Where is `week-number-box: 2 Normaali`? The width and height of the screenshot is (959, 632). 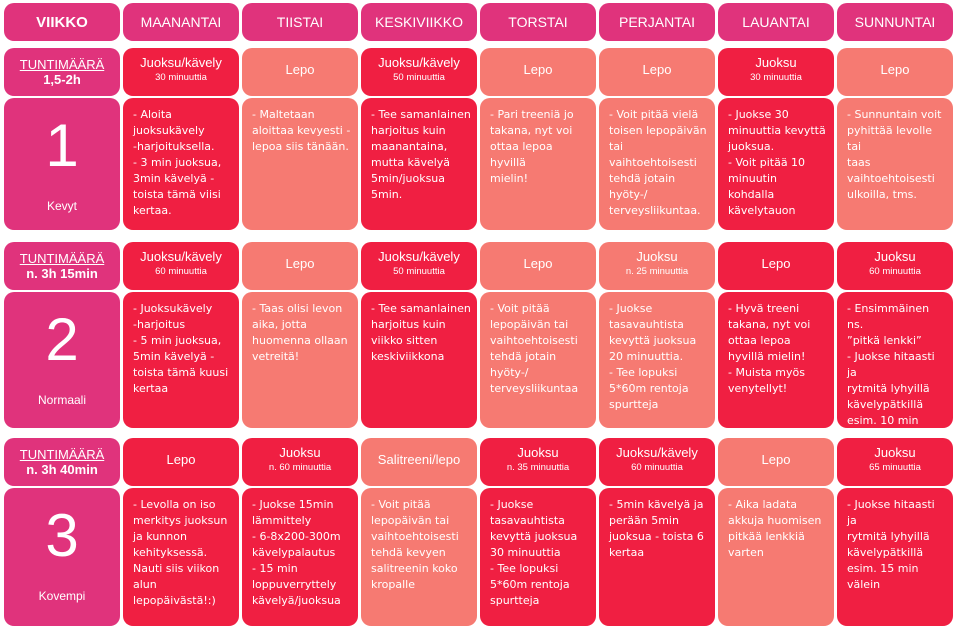
week-number-box: 2 Normaali is located at coordinates (62, 360).